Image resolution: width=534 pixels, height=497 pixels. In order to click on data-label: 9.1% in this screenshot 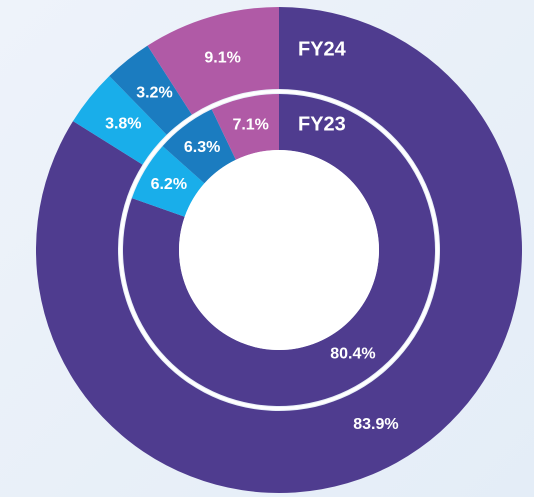, I will do `click(222, 57)`.